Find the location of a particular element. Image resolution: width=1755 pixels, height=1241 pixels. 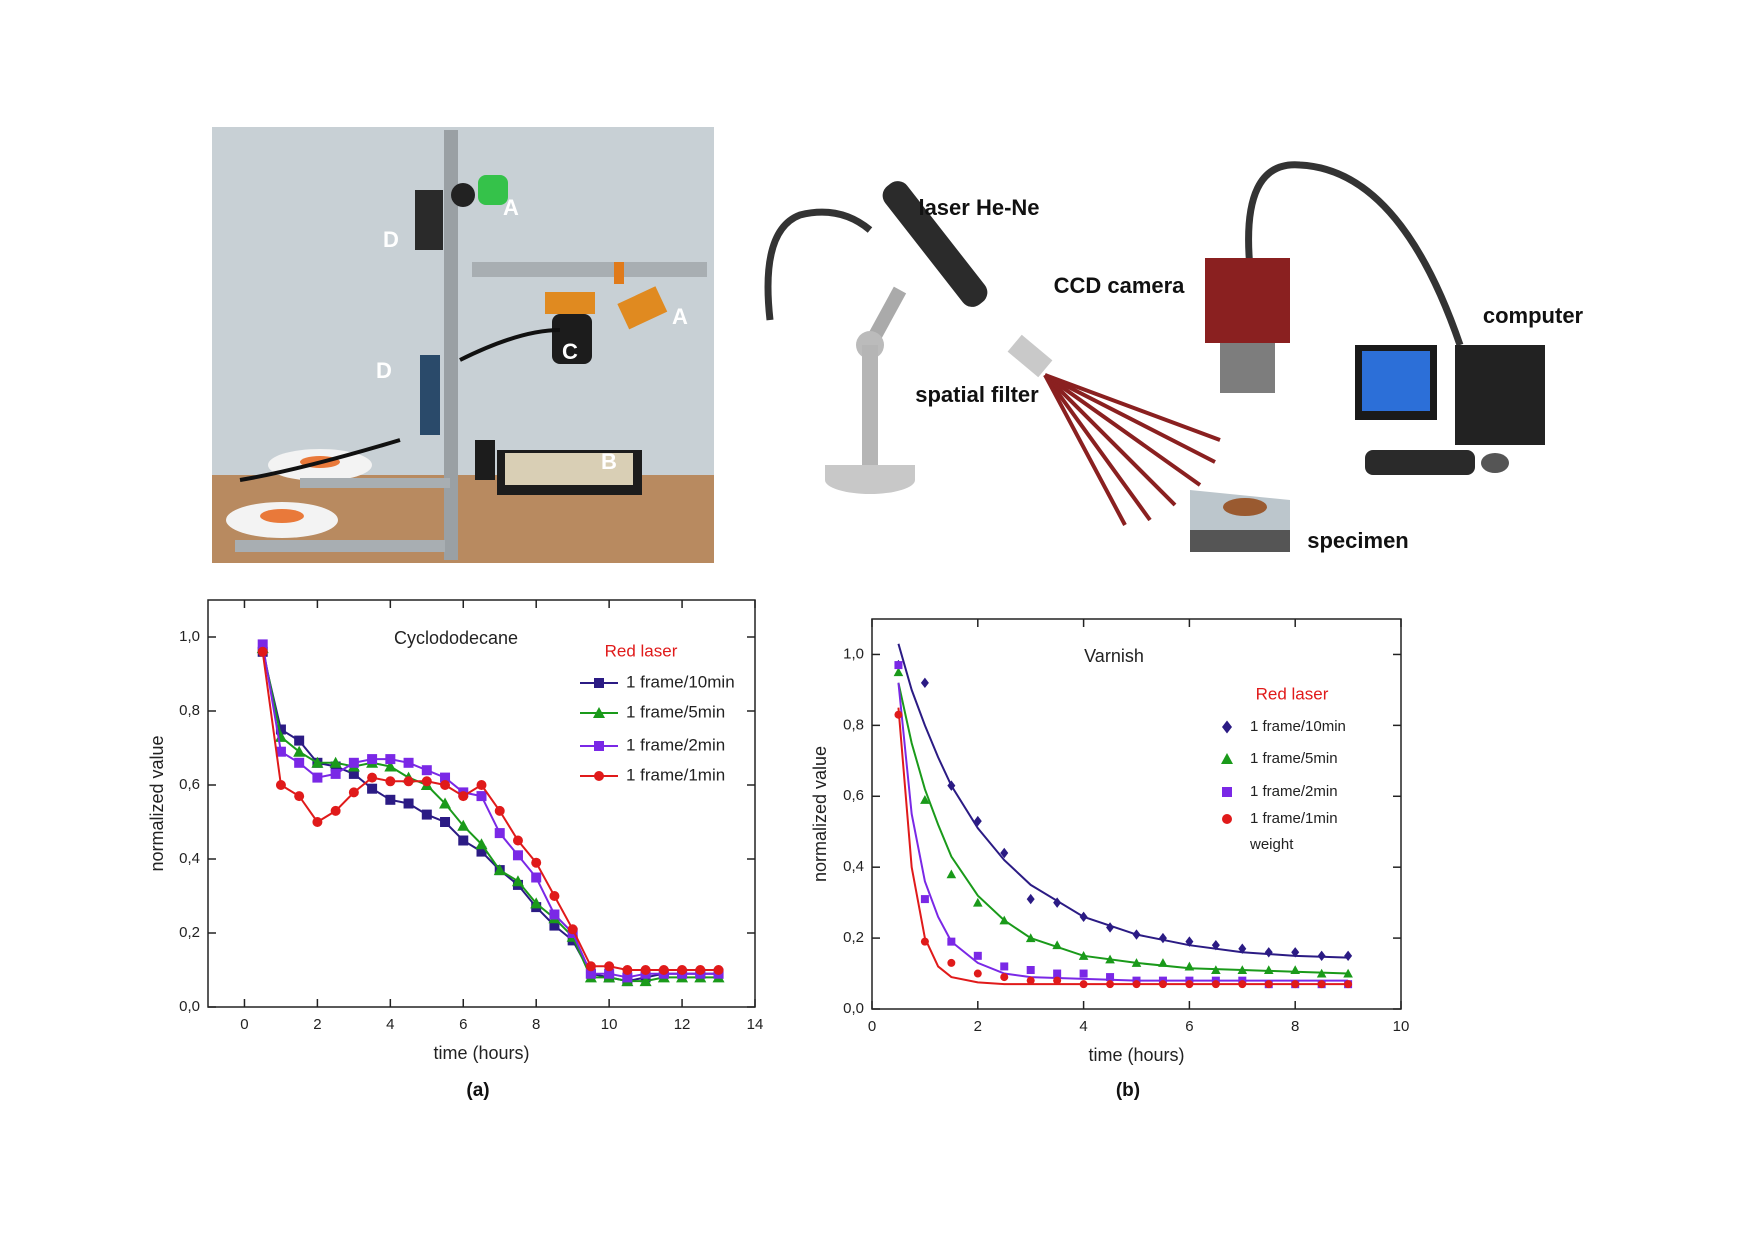

legend-note: weight is located at coordinates (1271, 844).